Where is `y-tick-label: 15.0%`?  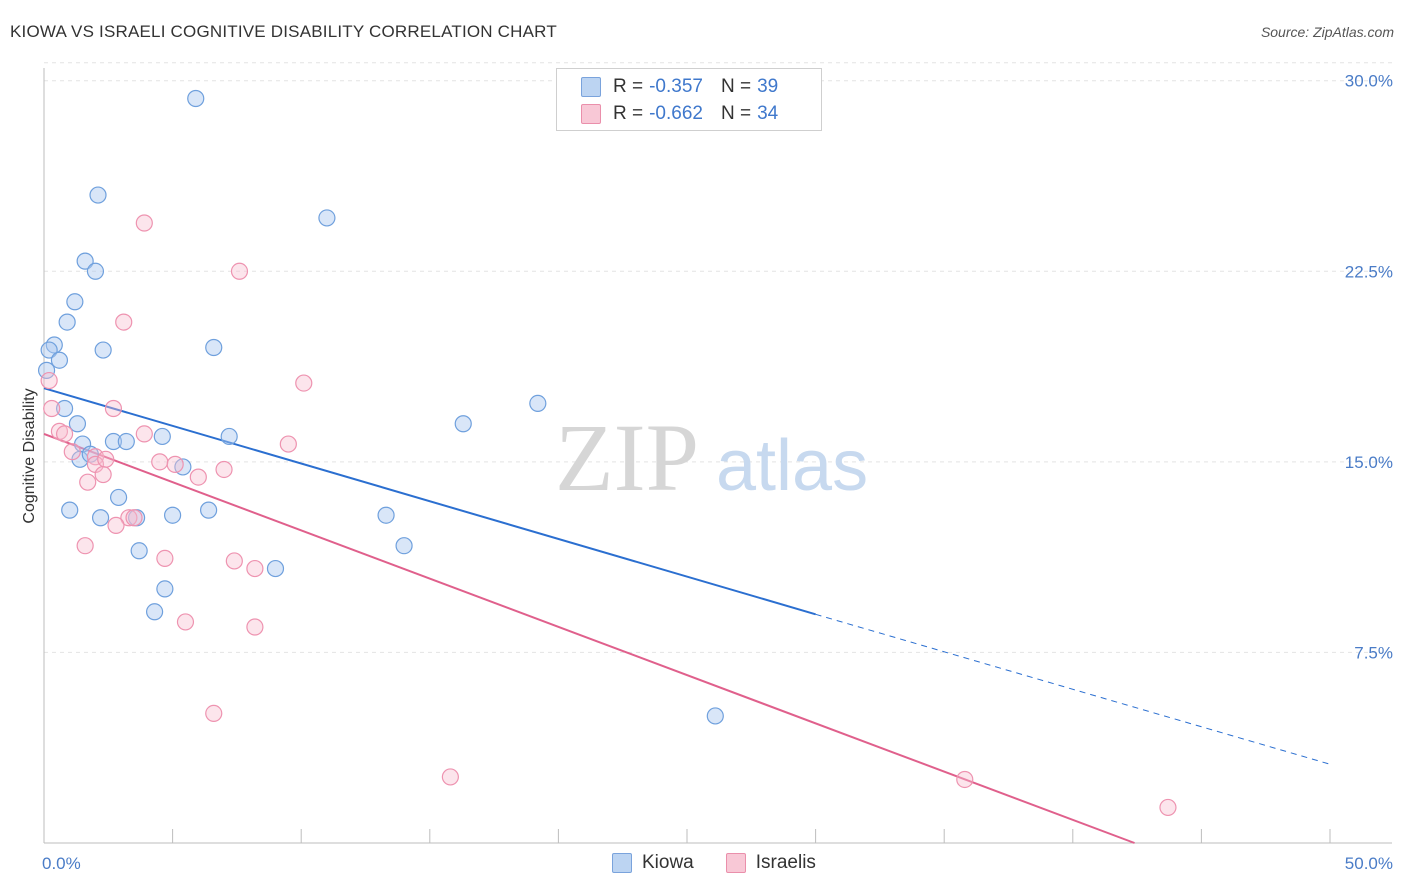 y-tick-label: 15.0% is located at coordinates (1369, 462).